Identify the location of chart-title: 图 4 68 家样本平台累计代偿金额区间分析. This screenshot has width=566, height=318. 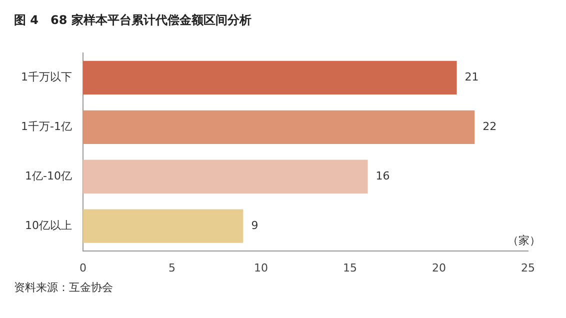
(132, 20).